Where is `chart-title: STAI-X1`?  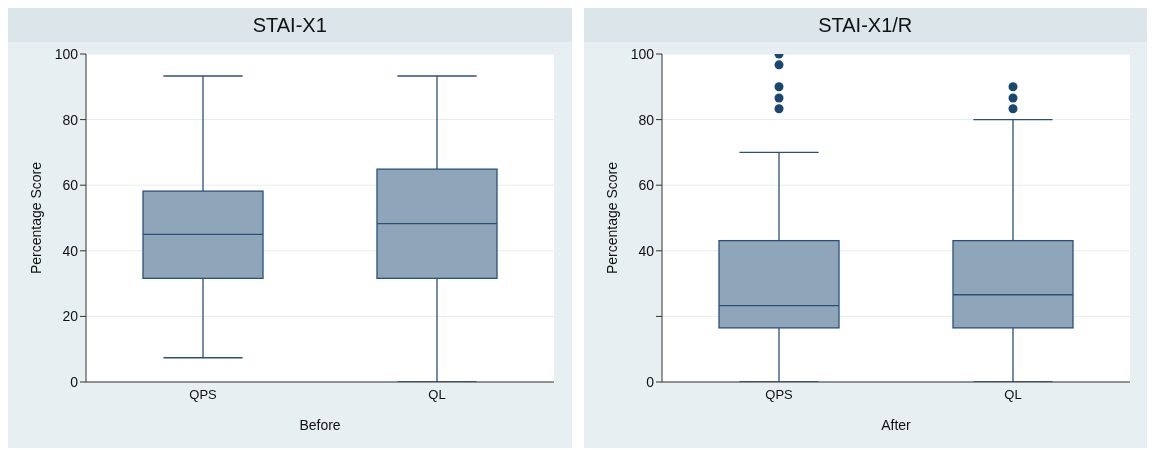 chart-title: STAI-X1 is located at coordinates (290, 25).